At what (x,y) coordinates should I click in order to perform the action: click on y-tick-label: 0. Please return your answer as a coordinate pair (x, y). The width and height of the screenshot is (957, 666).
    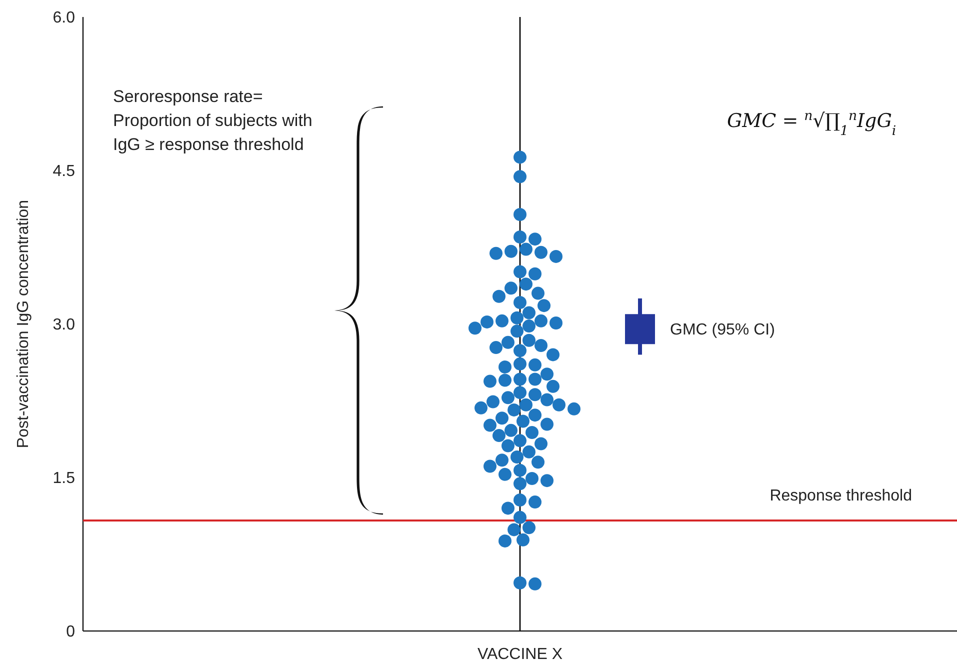
    Looking at the image, I should click on (71, 632).